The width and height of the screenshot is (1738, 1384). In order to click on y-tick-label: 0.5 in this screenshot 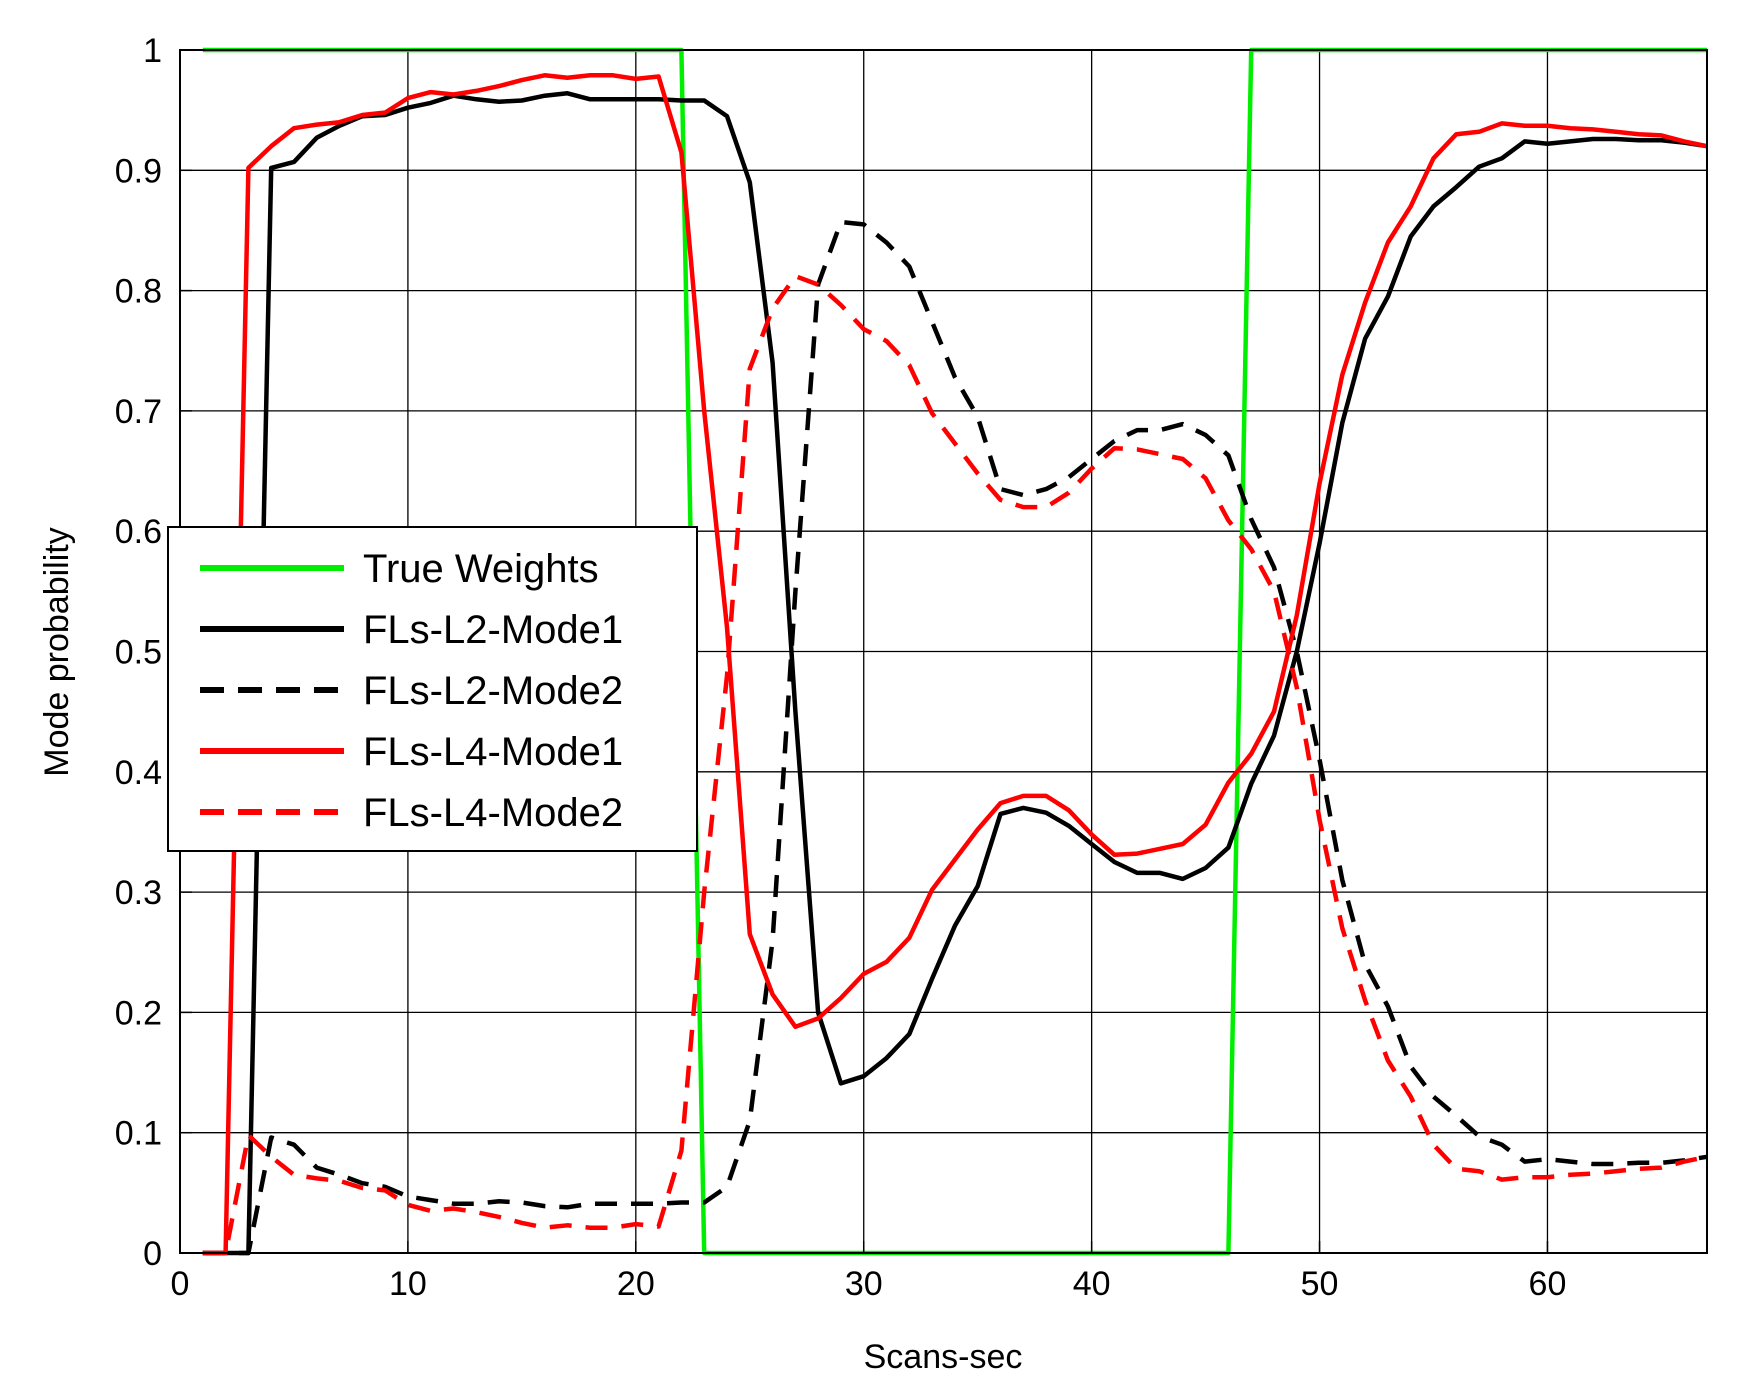, I will do `click(138, 653)`.